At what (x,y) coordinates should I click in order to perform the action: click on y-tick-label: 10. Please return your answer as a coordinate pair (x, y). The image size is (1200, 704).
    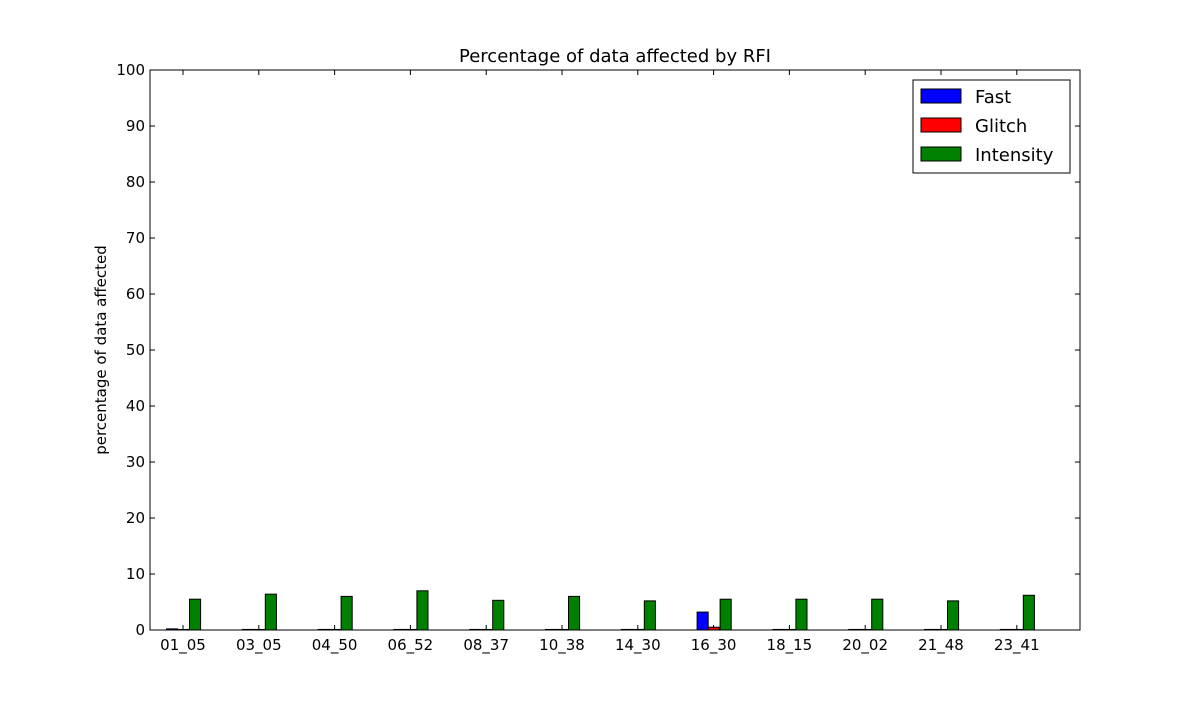
    Looking at the image, I should click on (135, 574).